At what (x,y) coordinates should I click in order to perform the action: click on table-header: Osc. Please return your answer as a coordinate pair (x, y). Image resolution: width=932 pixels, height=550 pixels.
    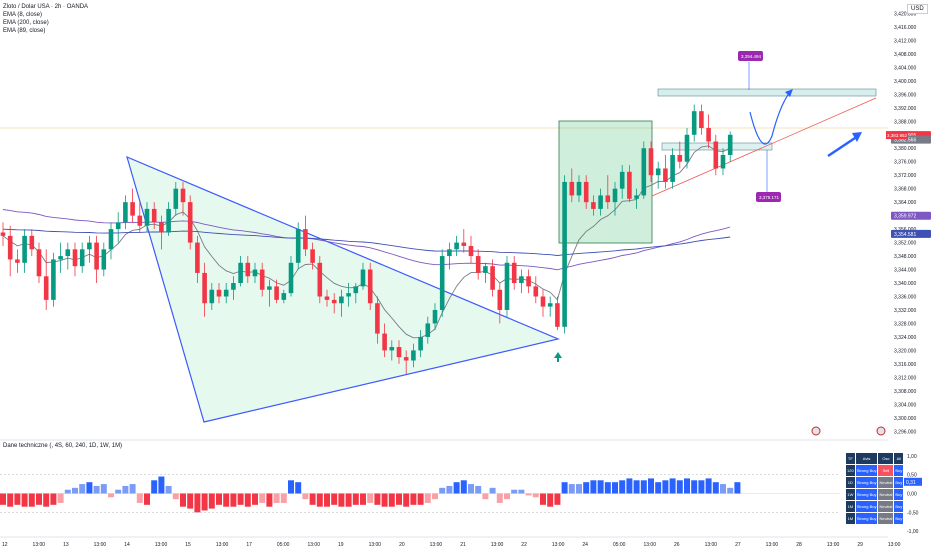
    Looking at the image, I should click on (886, 458).